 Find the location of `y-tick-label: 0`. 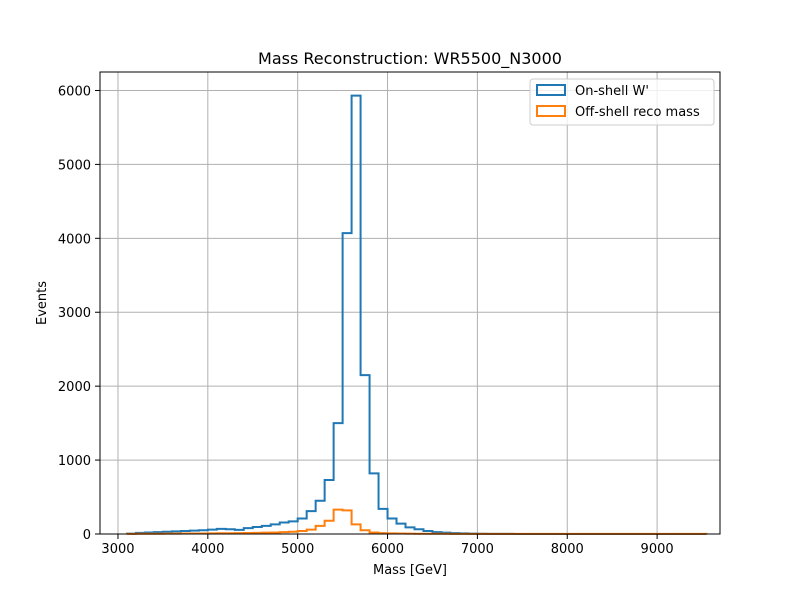

y-tick-label: 0 is located at coordinates (87, 535).